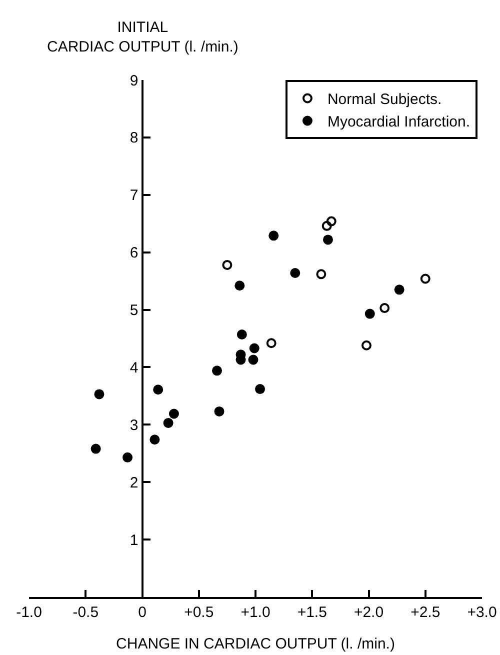  Describe the element at coordinates (134, 483) in the screenshot. I see `y-tick-label: 2` at that location.